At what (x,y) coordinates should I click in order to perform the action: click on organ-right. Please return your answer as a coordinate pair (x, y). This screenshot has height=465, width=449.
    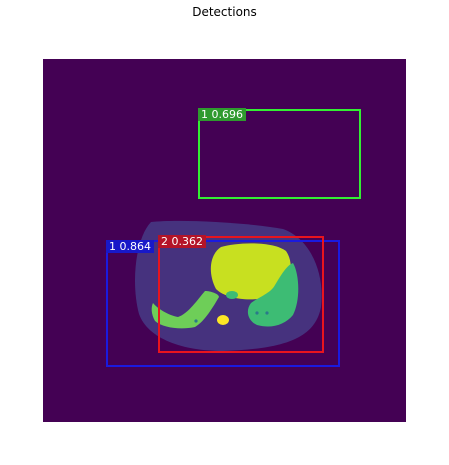
    Looking at the image, I should click on (273, 295).